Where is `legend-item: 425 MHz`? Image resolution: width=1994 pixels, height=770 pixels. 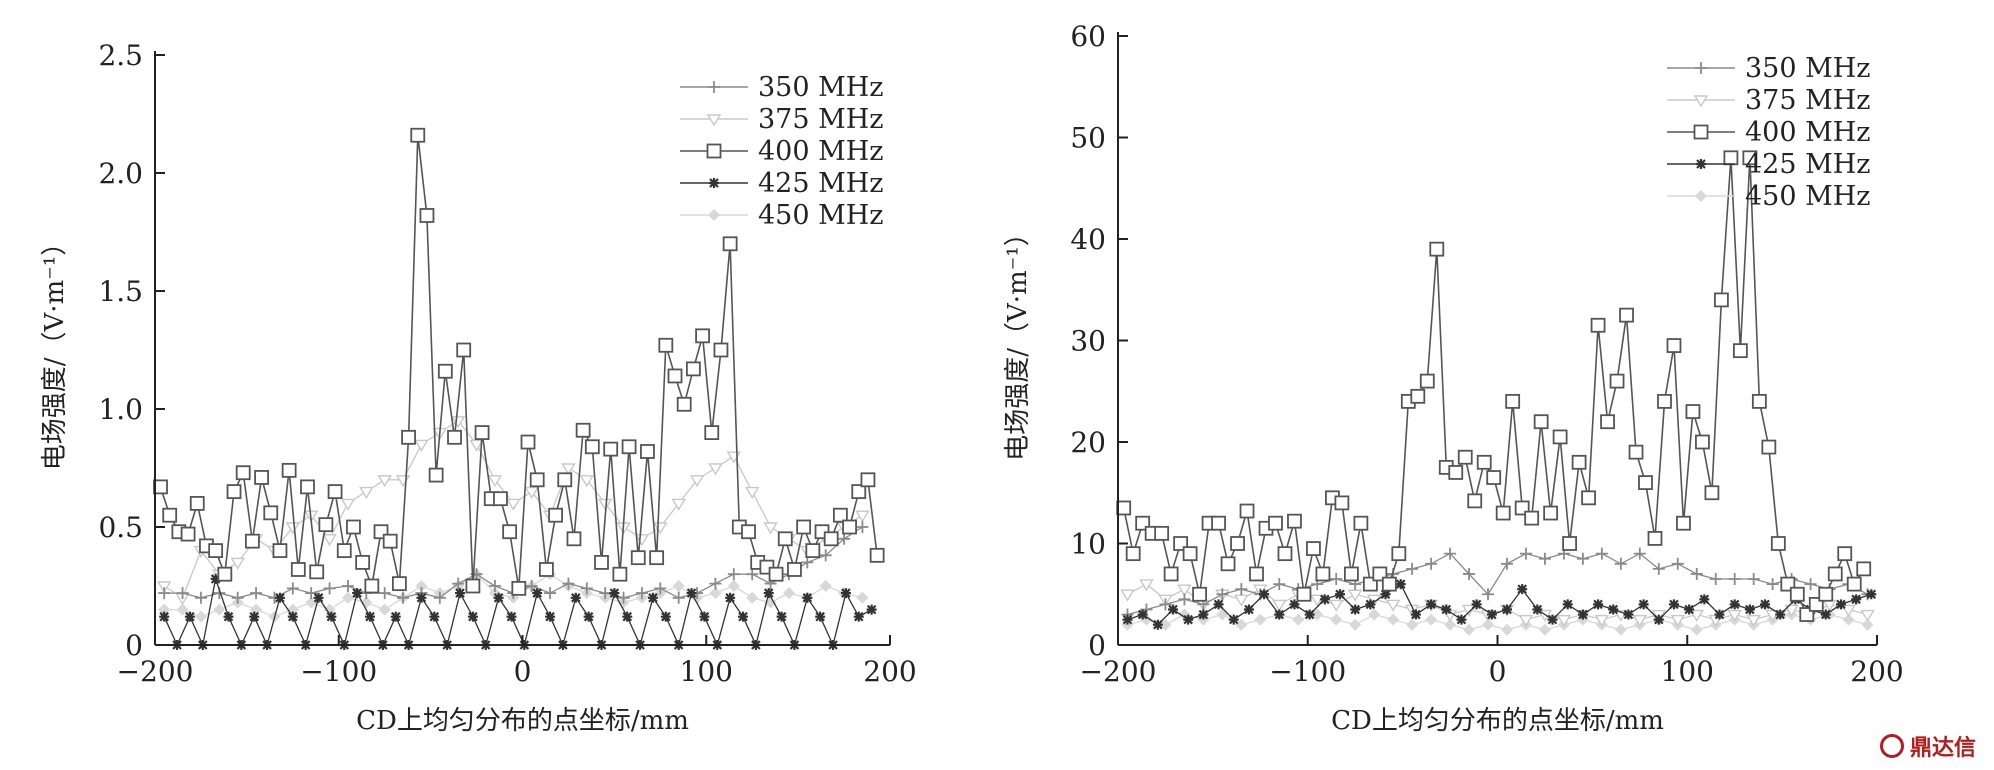
legend-item: 425 MHz is located at coordinates (782, 183).